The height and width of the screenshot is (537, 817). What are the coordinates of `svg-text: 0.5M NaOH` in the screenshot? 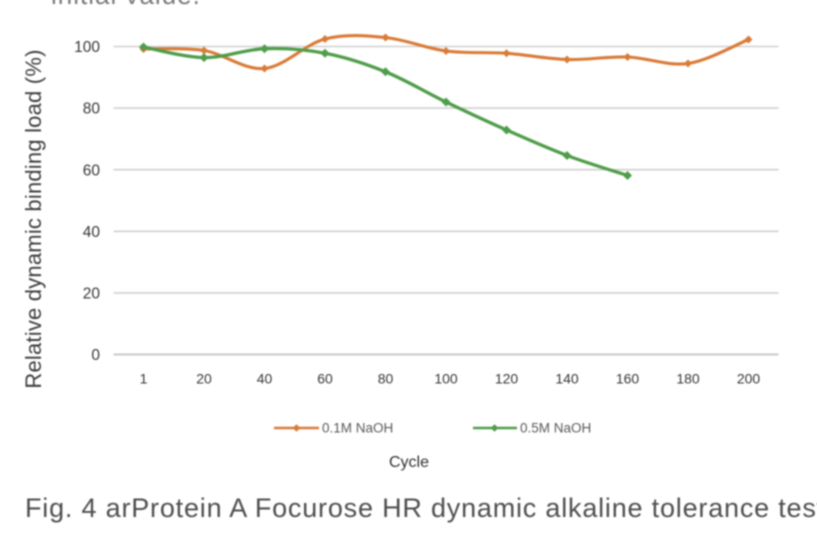 It's located at (555, 428).